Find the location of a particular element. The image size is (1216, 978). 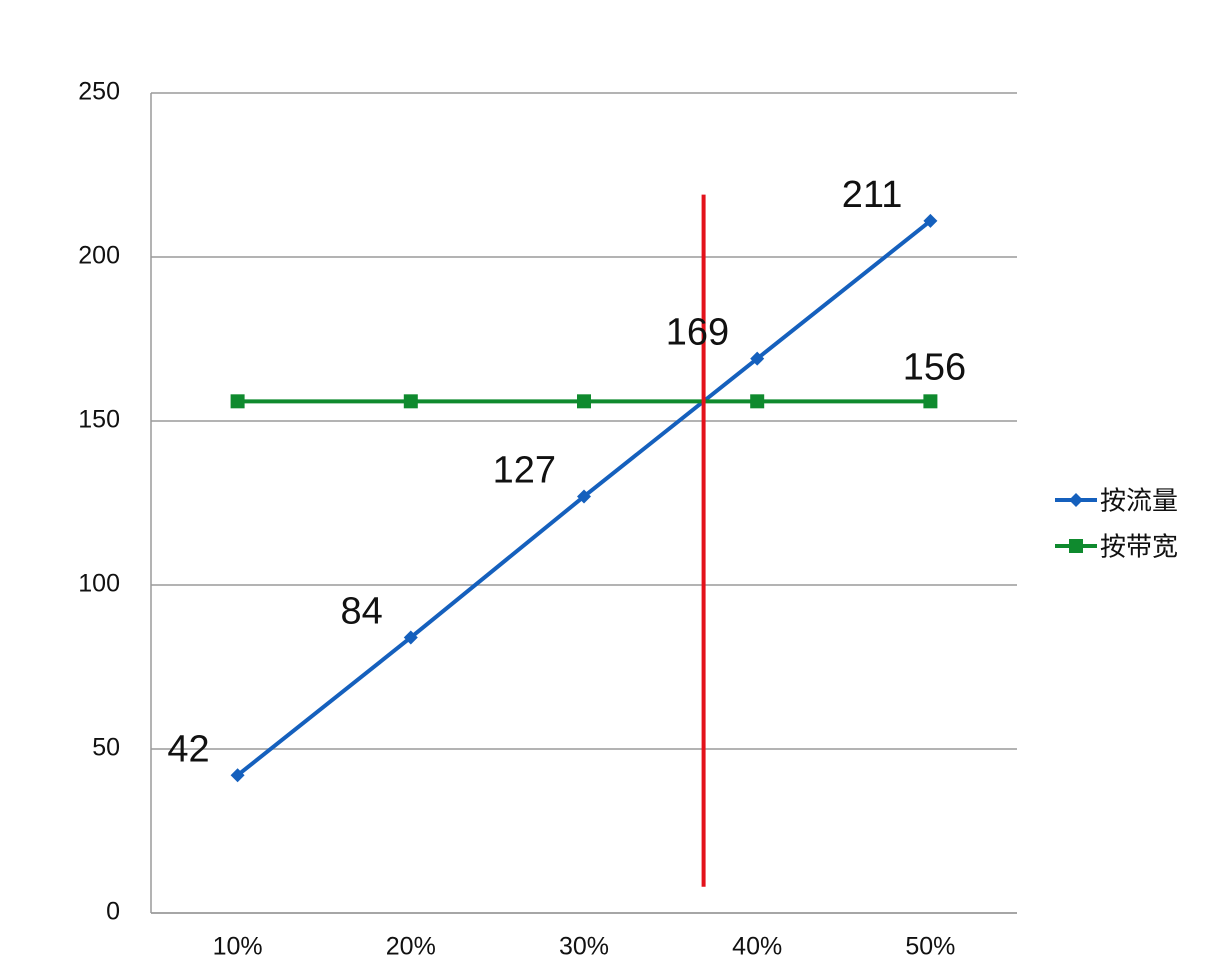

y-tick-label: 250 is located at coordinates (99, 92).